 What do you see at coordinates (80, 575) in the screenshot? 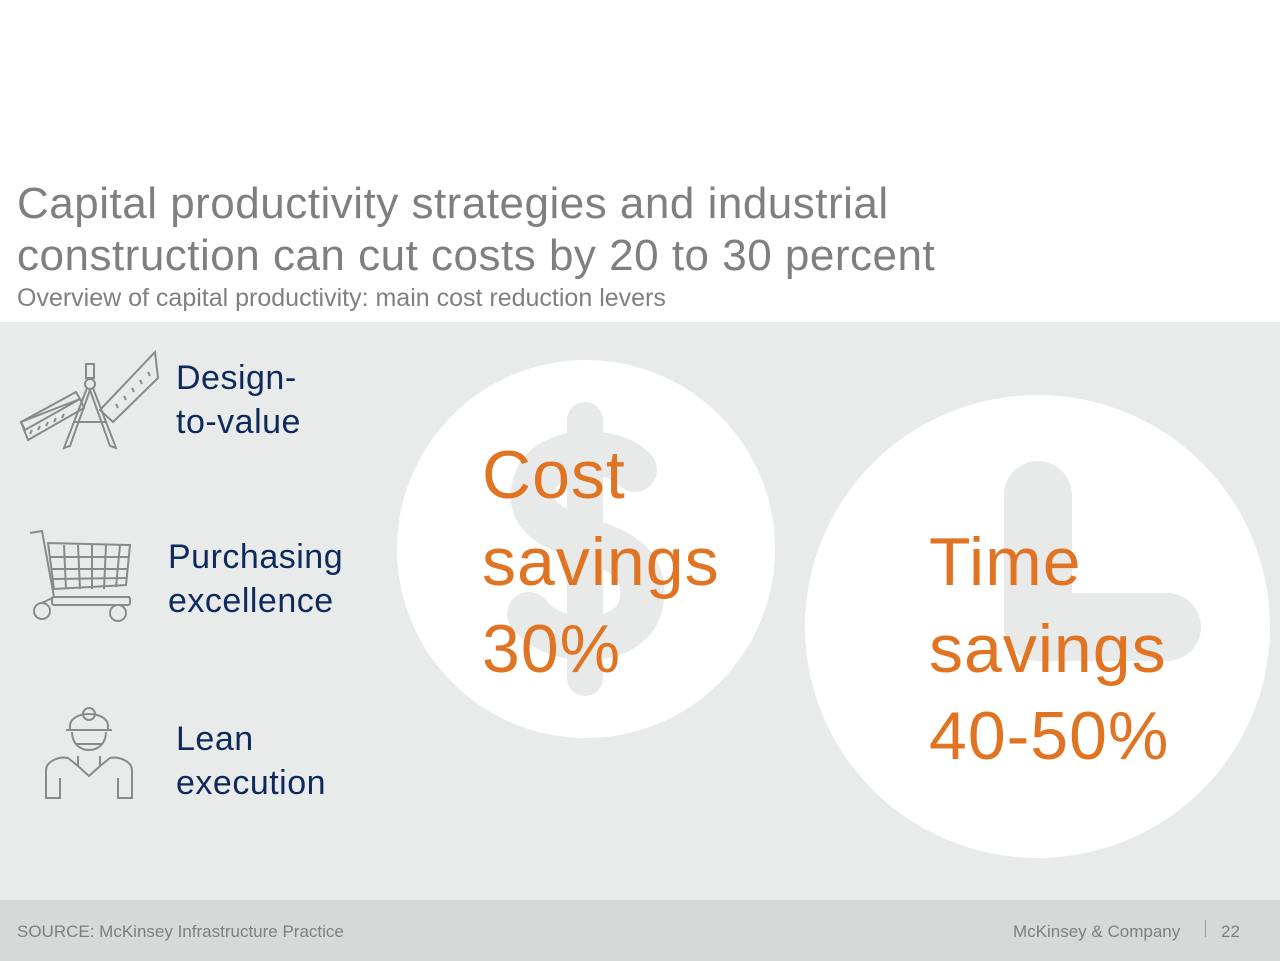
I see `shopping-cart-icon` at bounding box center [80, 575].